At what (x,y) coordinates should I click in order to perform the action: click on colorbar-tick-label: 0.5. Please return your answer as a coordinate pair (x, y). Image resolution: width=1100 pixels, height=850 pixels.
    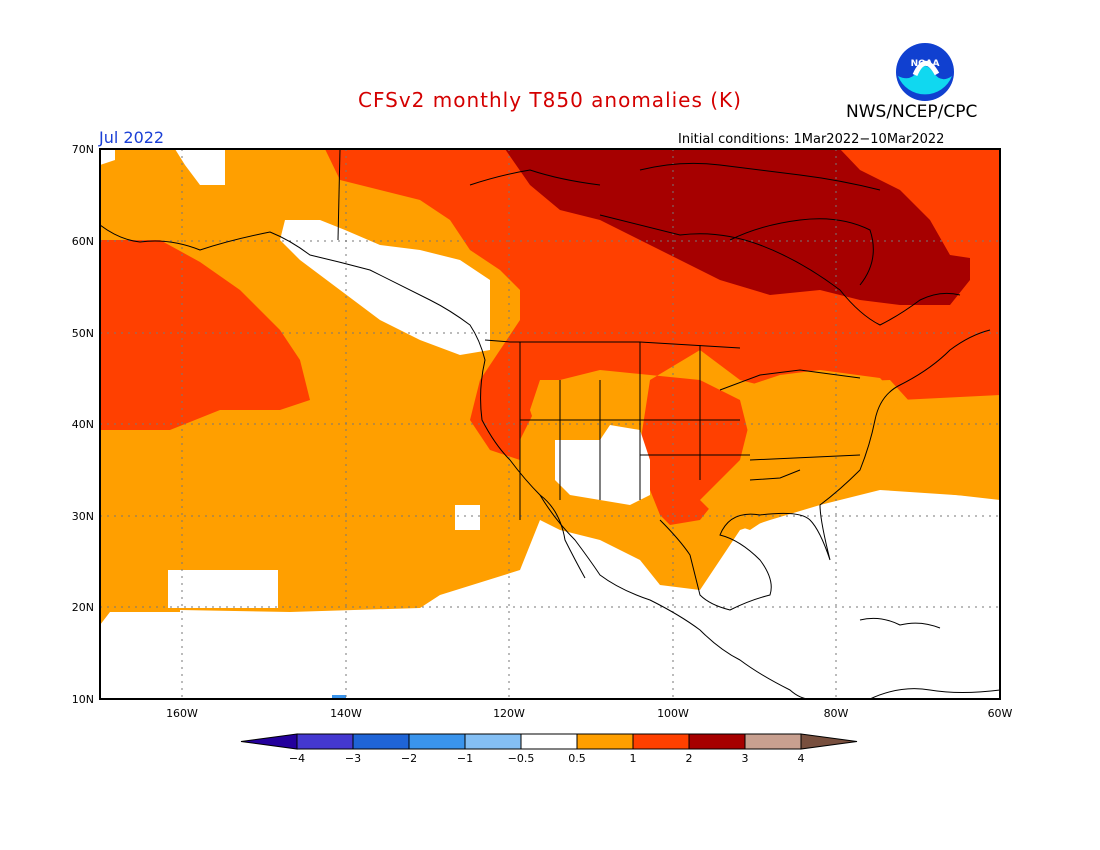
    Looking at the image, I should click on (577, 758).